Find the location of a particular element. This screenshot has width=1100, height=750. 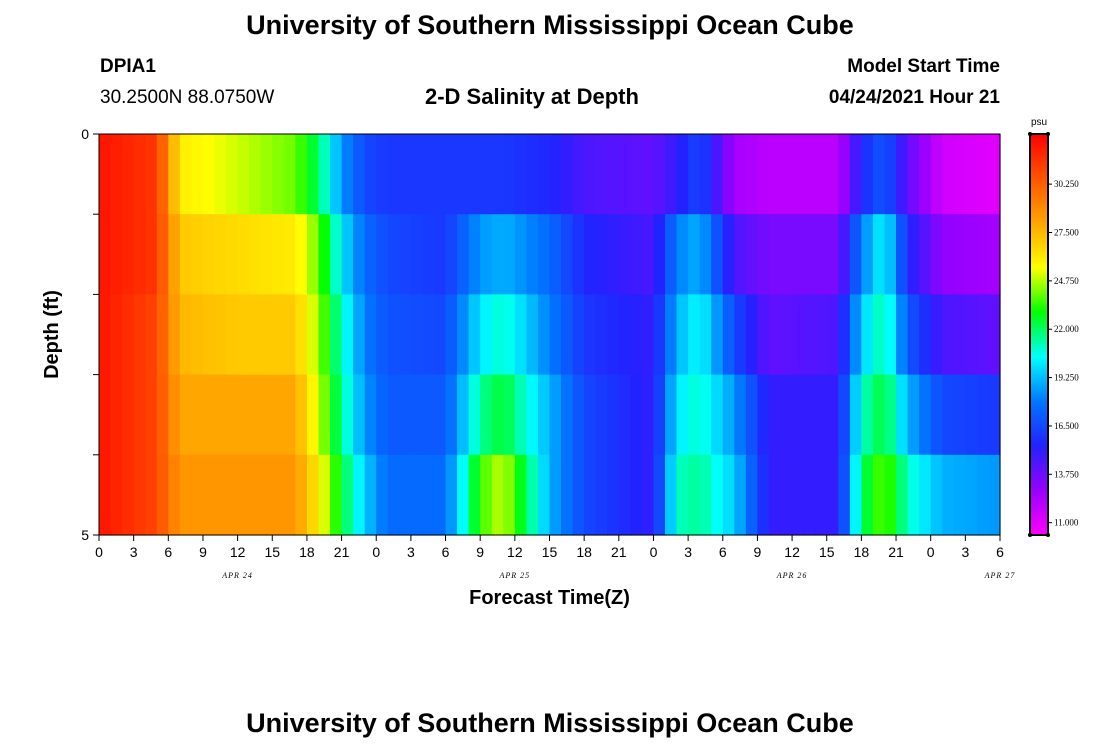

colorbar-tick-label: 11.000 is located at coordinates (1066, 523).